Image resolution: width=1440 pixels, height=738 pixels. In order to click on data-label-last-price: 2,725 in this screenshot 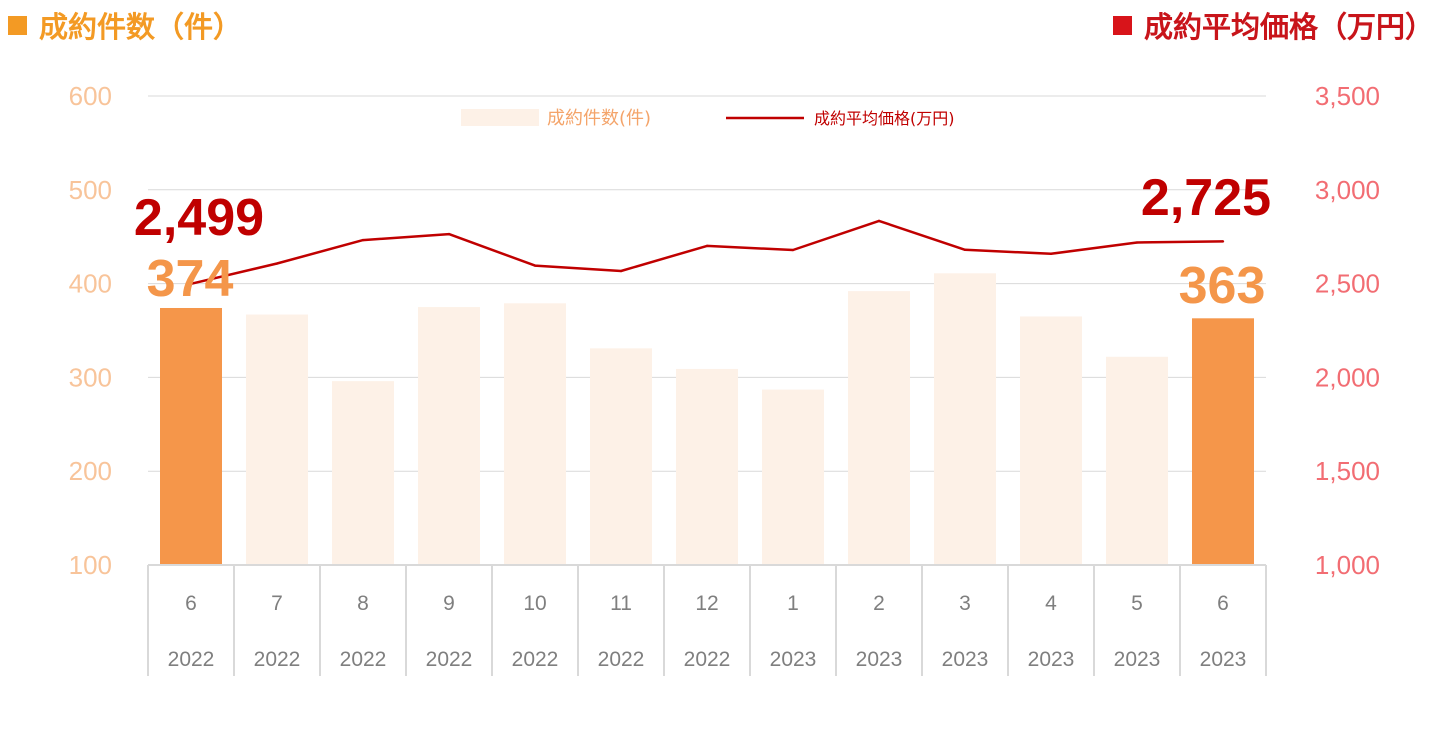, I will do `click(1206, 198)`.